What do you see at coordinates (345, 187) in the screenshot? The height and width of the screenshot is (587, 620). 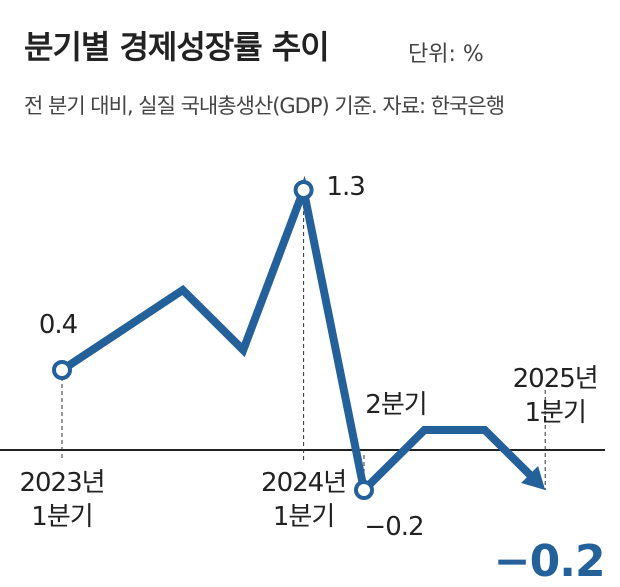 I see `value-label: 1.3` at bounding box center [345, 187].